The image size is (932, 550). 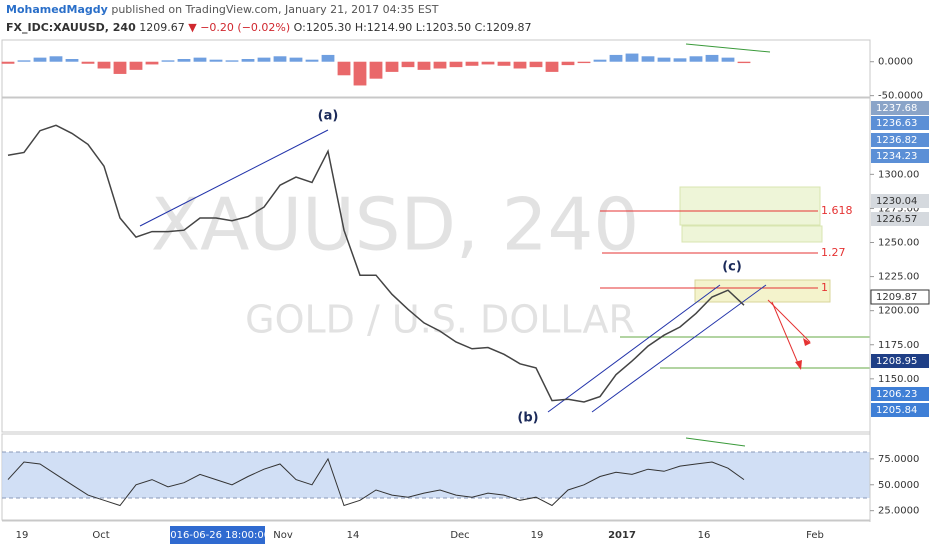 What do you see at coordinates (162, 27) in the screenshot?
I see `last: 1209.67` at bounding box center [162, 27].